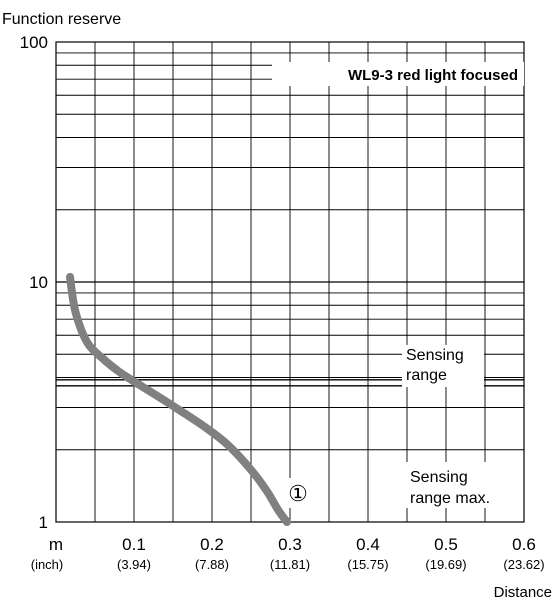 Image resolution: width=557 pixels, height=603 pixels. I want to click on legend-box: WL9-3 red light focused, so click(398, 74).